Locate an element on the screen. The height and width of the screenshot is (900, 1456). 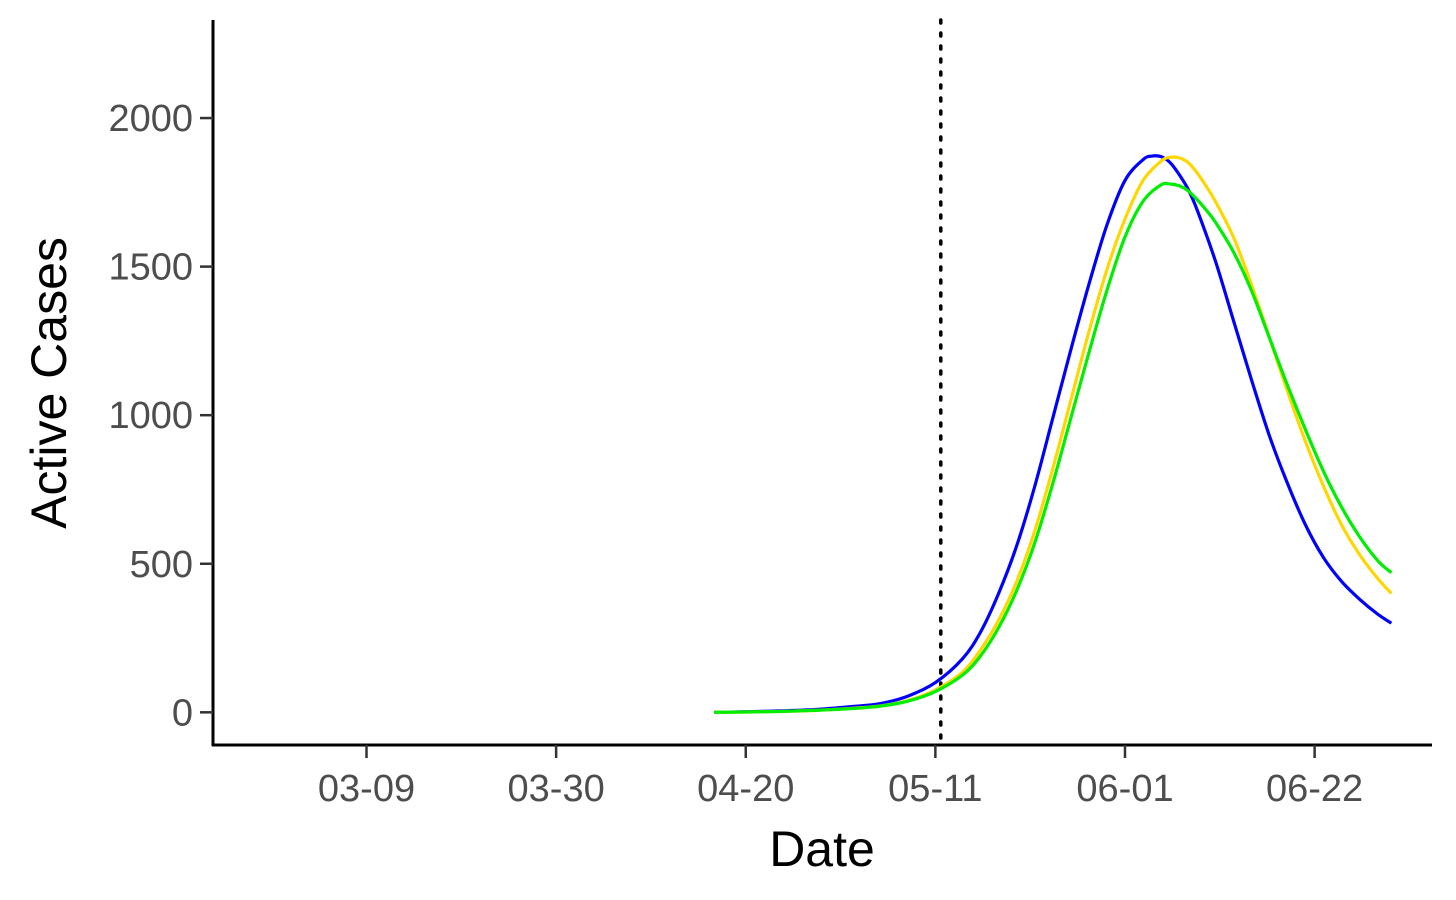
x-tick-label: 04-20 is located at coordinates (745, 789).